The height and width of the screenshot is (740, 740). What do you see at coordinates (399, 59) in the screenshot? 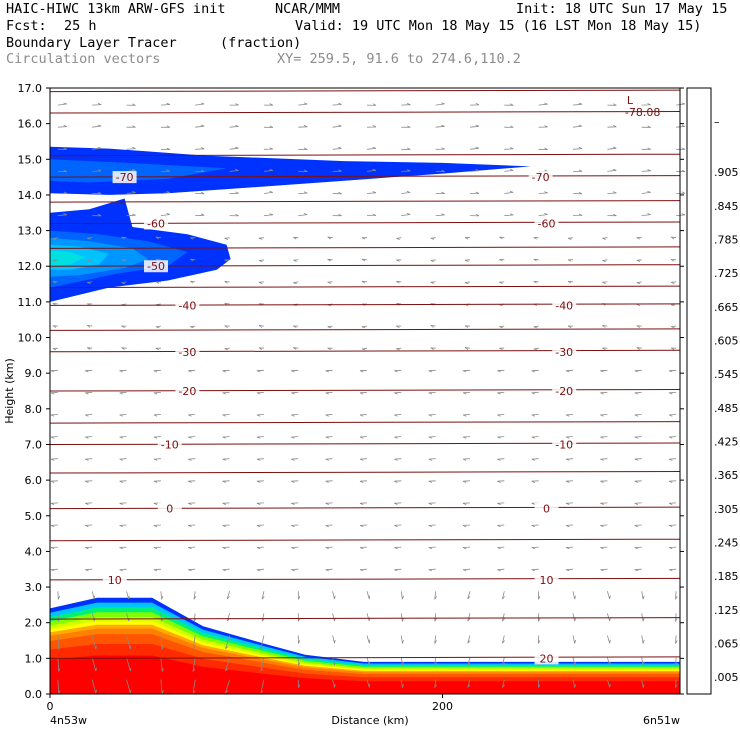
I see `xy-readout: XY= 259.5, 91.6 to 274.6,110.2` at bounding box center [399, 59].